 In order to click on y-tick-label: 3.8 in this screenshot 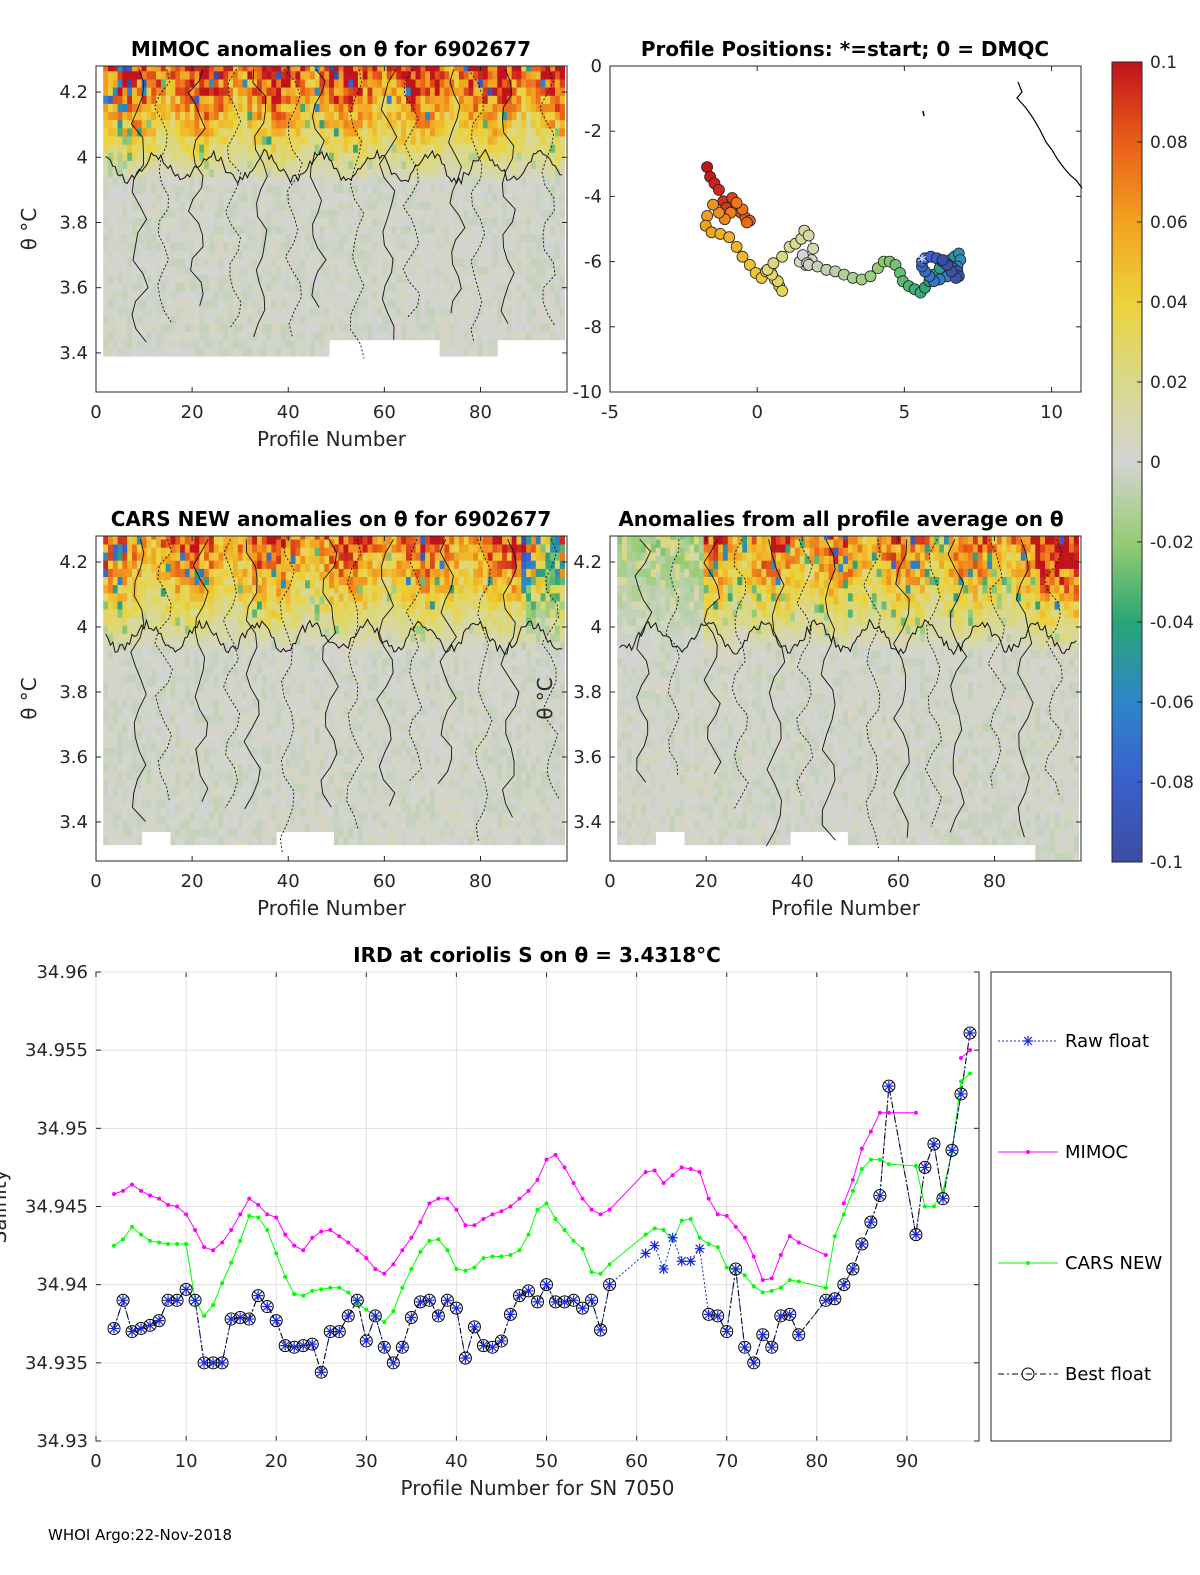, I will do `click(587, 692)`.